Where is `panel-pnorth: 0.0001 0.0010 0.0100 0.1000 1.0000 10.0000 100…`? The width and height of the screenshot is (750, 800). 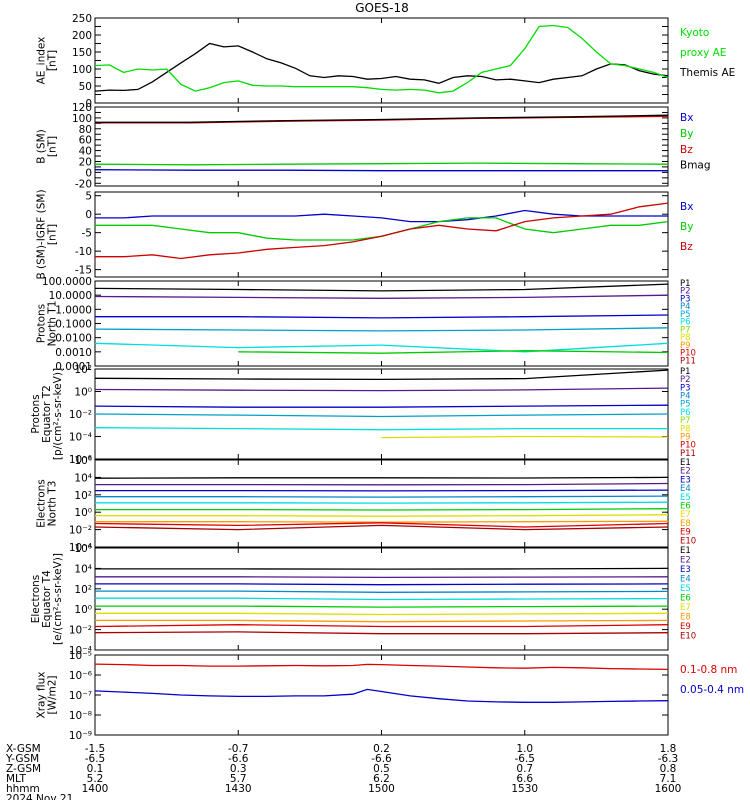
panel-pnorth: 0.0001 0.0010 0.0100 0.1000 1.0000 10.0000 100… is located at coordinates (366, 324).